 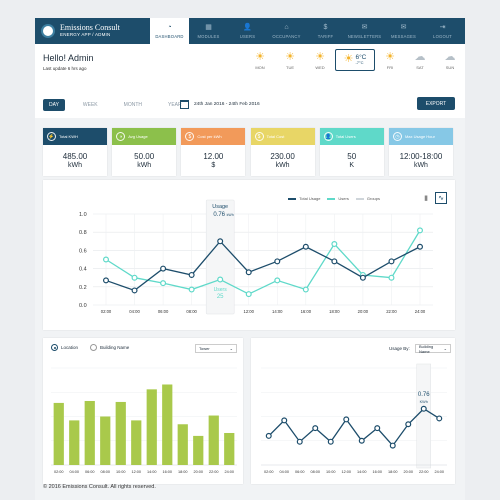 What do you see at coordinates (216, 348) in the screenshot?
I see `tower-select: Tower ⌄` at bounding box center [216, 348].